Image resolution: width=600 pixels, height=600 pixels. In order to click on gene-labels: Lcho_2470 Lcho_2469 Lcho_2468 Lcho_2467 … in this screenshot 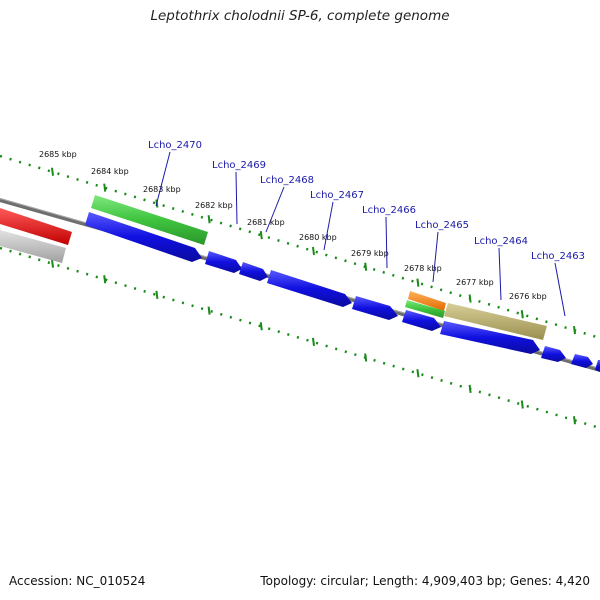, I will do `click(366, 201)`.